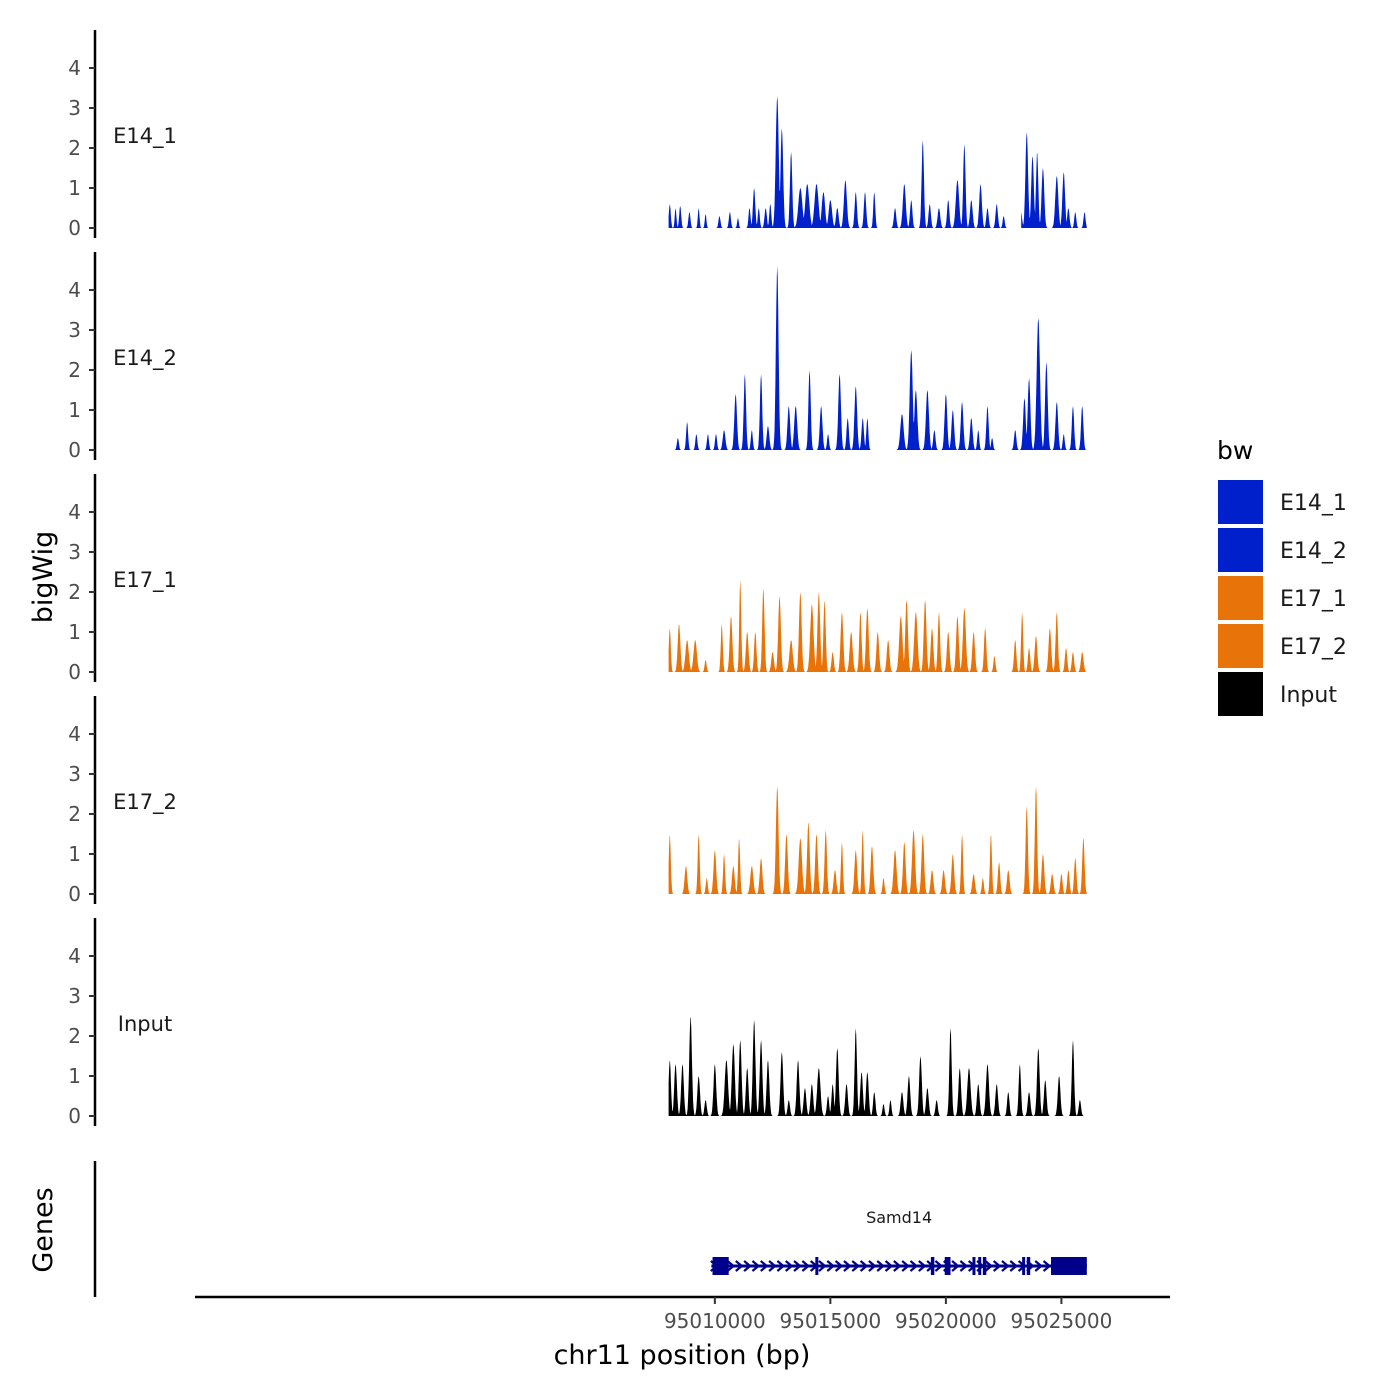 The height and width of the screenshot is (1400, 1400). Describe the element at coordinates (682, 1355) in the screenshot. I see `x-axis-title: chr11 position (bp)` at that location.